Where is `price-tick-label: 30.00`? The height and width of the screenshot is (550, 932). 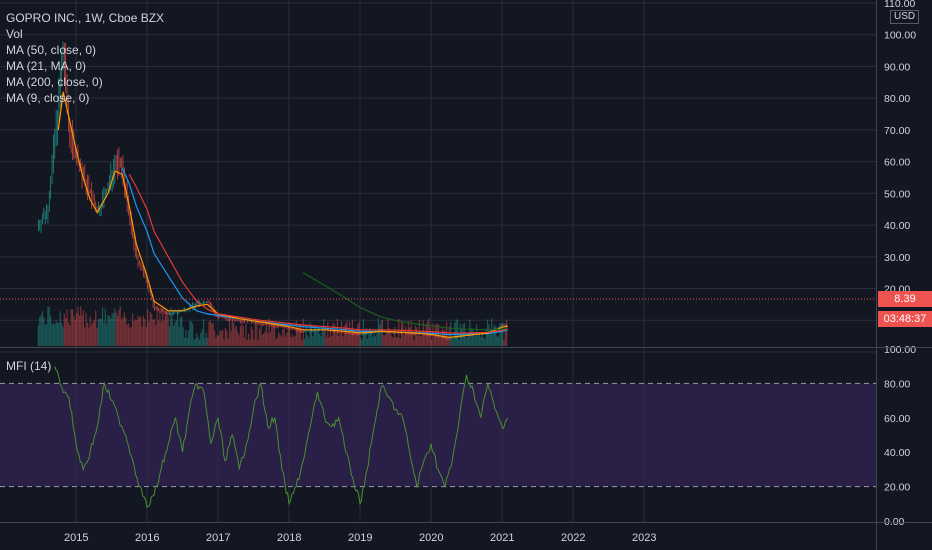 price-tick-label: 30.00 is located at coordinates (897, 258).